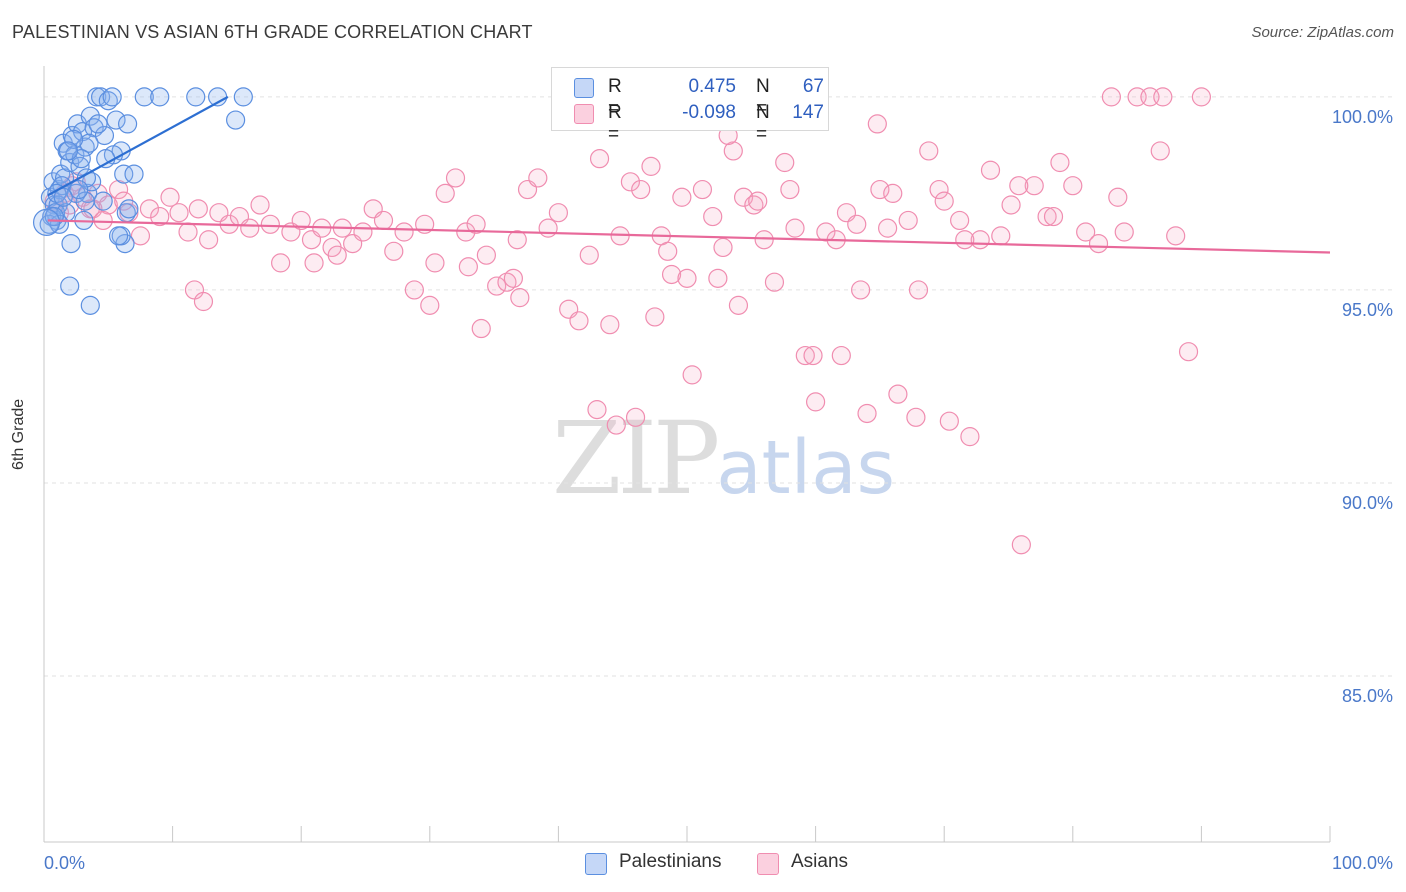 The image size is (1406, 892). Describe the element at coordinates (1367, 503) in the screenshot. I see `y-tick-label: 90.0%` at that location.